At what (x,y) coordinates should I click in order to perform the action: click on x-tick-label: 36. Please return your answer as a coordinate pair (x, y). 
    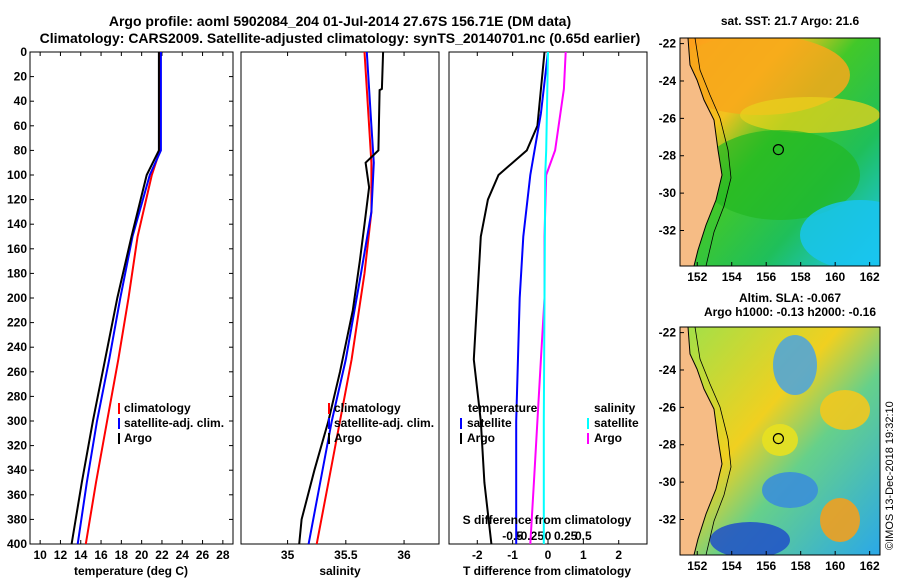
    Looking at the image, I should click on (404, 555).